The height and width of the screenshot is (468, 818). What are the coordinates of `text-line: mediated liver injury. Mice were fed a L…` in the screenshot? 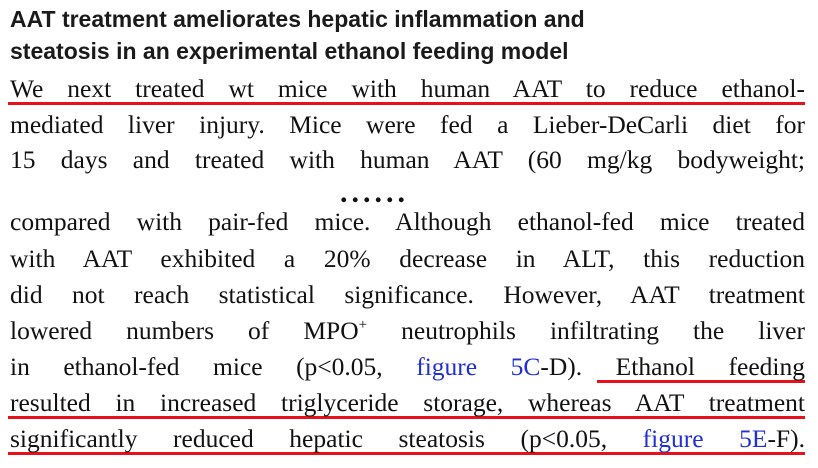 It's located at (407, 127).